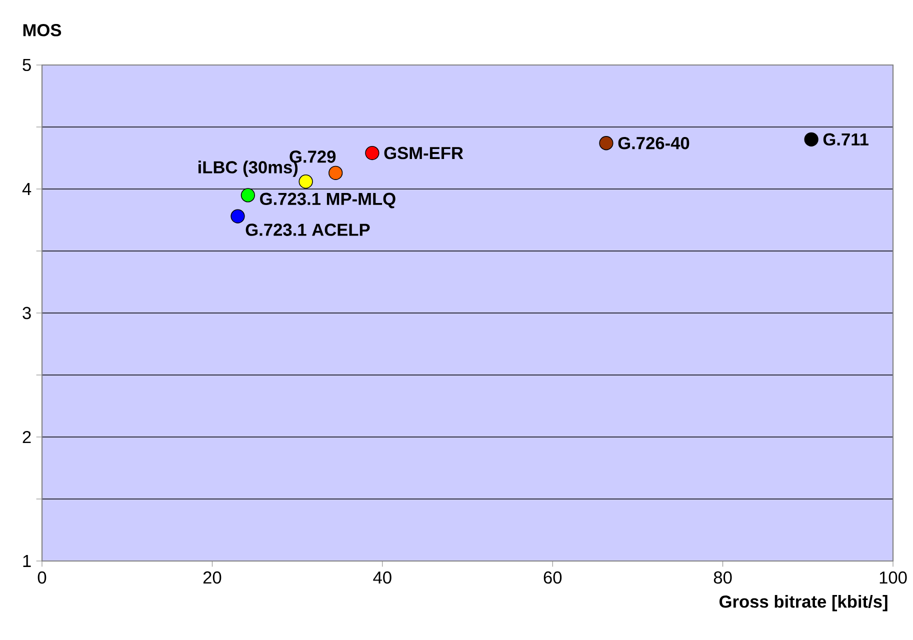  Describe the element at coordinates (27, 189) in the screenshot. I see `y-tick-label: 4` at that location.